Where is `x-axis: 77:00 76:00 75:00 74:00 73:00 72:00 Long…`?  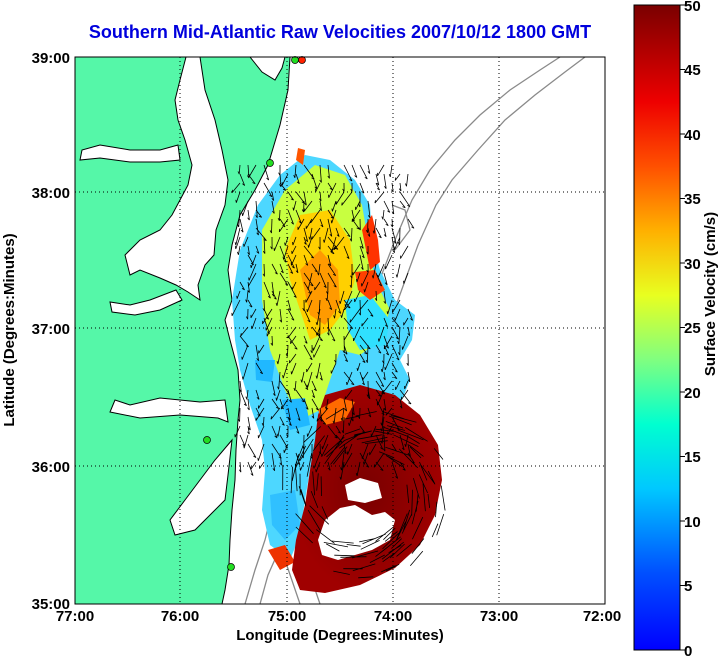
x-axis: 77:00 76:00 75:00 74:00 73:00 72:00 Long… is located at coordinates (338, 626).